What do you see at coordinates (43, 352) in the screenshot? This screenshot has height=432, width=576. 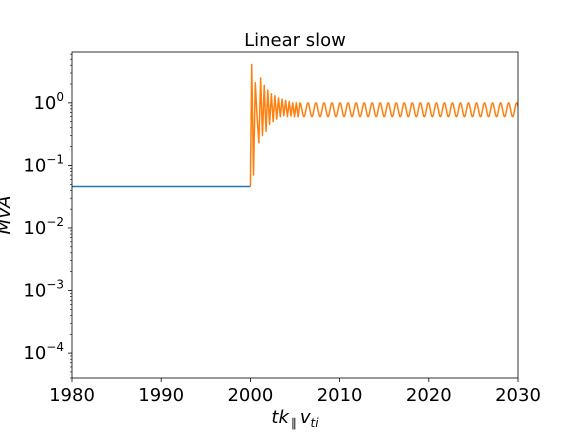 I see `y-tick-label: 10⁻⁴` at bounding box center [43, 352].